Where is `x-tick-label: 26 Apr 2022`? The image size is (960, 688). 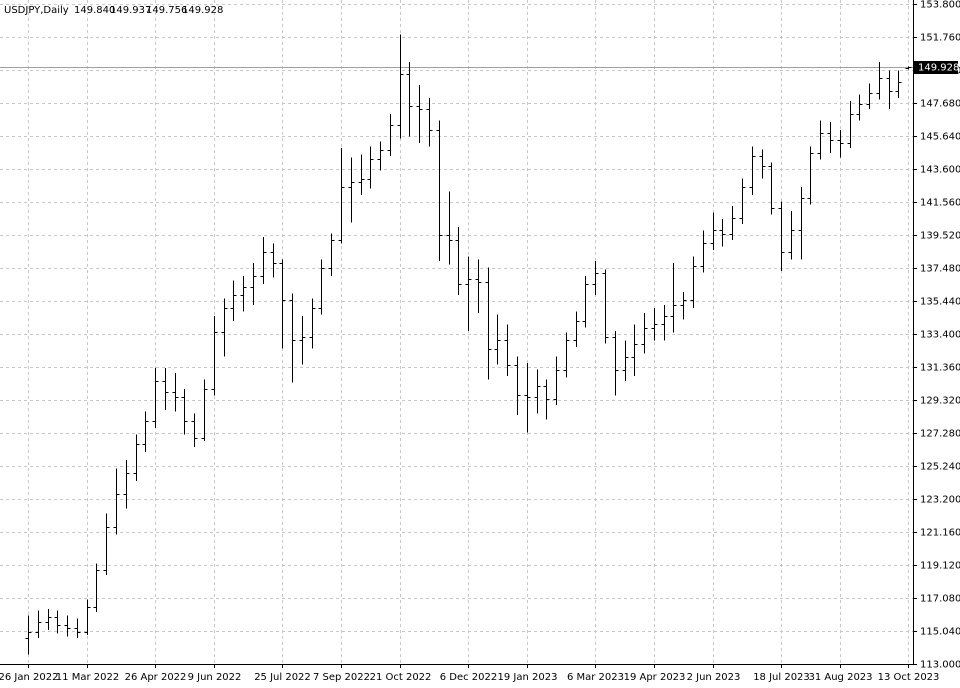 x-tick-label: 26 Apr 2022 is located at coordinates (156, 677).